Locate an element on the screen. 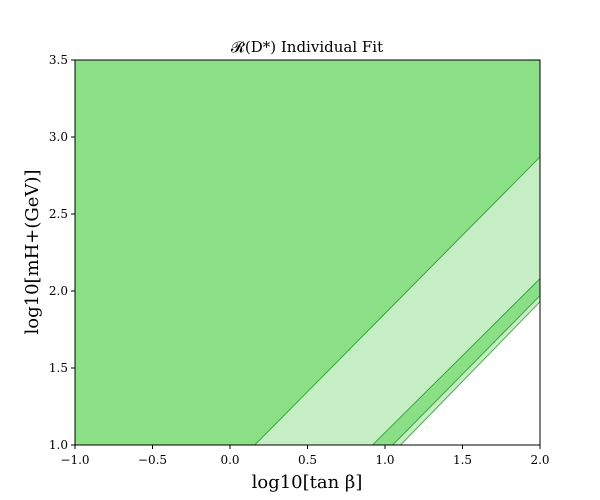  y-tick-label: 2.5 is located at coordinates (58, 214).